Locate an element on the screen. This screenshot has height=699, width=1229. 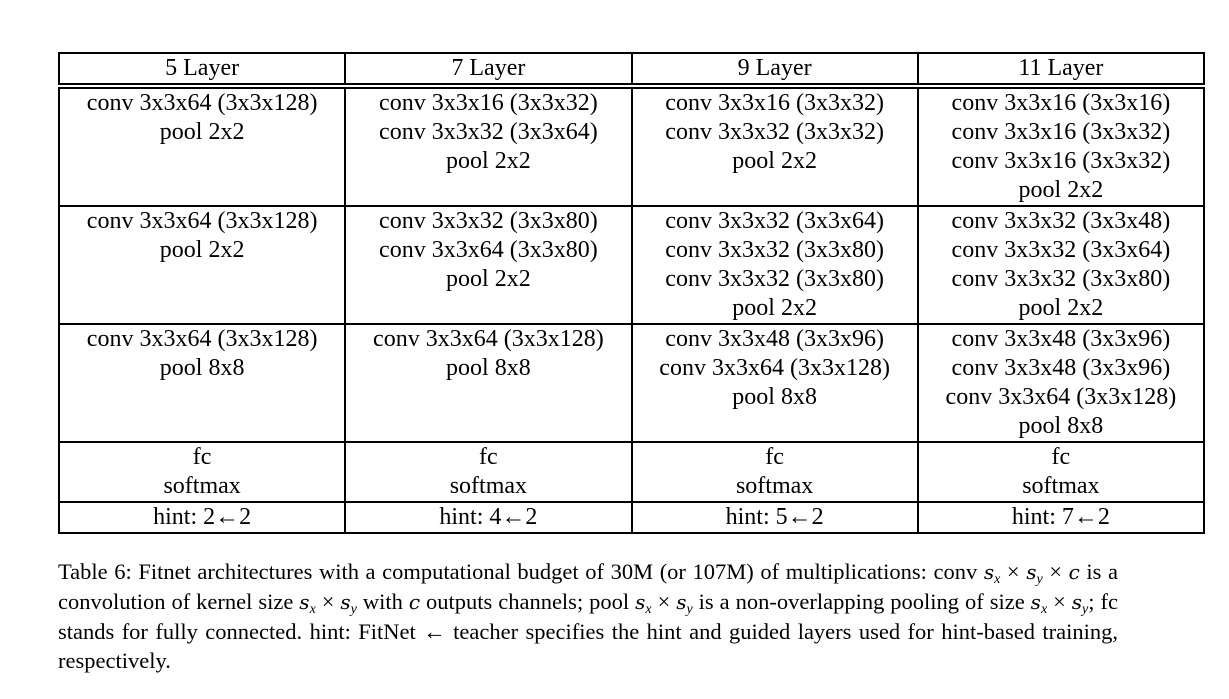
table-cell: hint: 4←2 is located at coordinates (488, 517).